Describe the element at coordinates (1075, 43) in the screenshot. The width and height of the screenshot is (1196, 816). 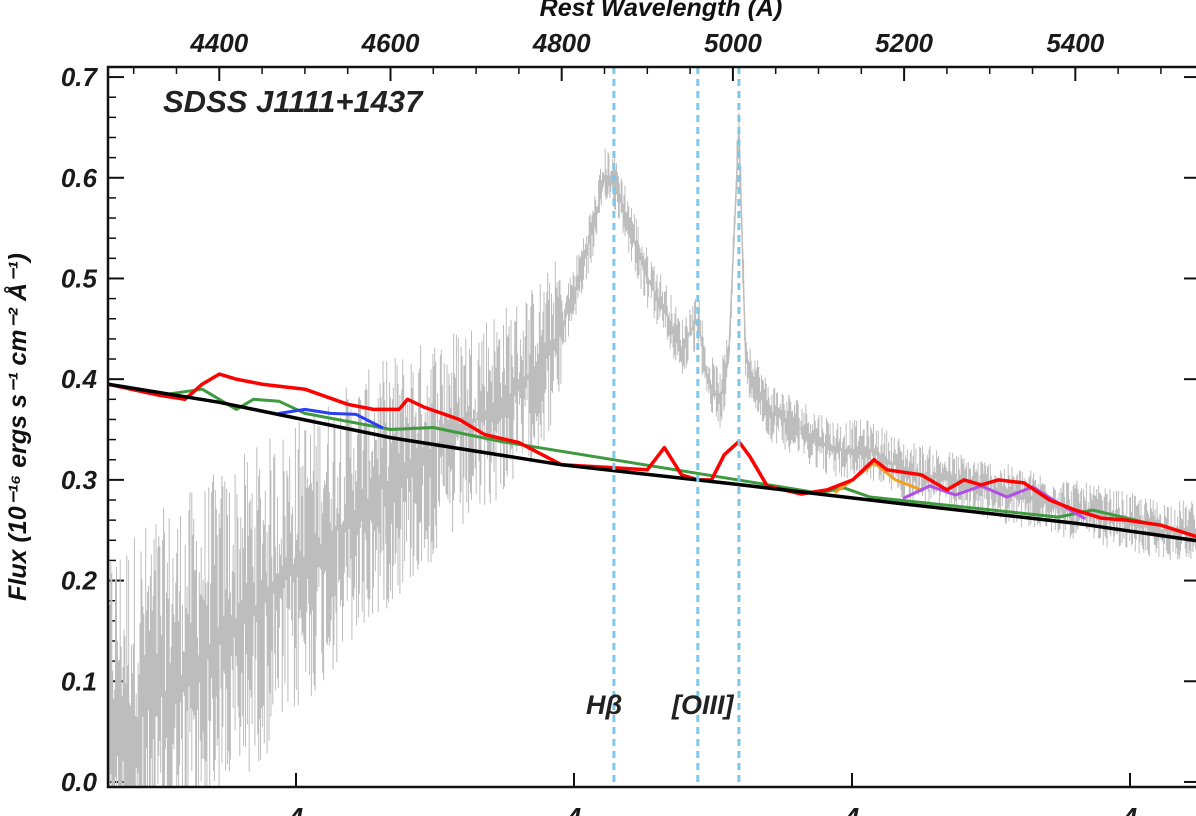
I see `top-tick-label: 5400` at that location.